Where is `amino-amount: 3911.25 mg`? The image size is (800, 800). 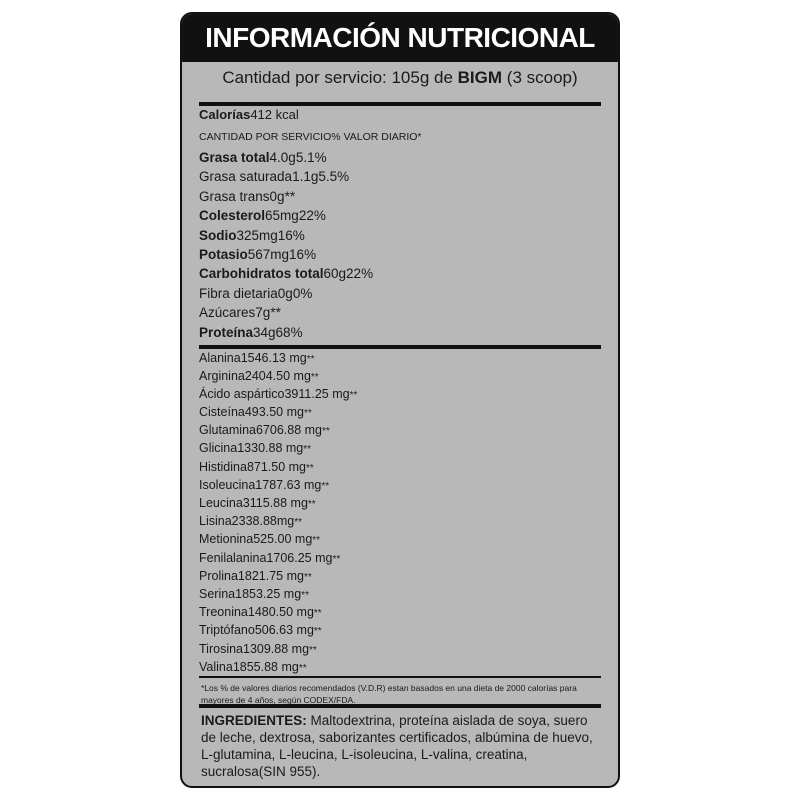 amino-amount: 3911.25 mg is located at coordinates (317, 393).